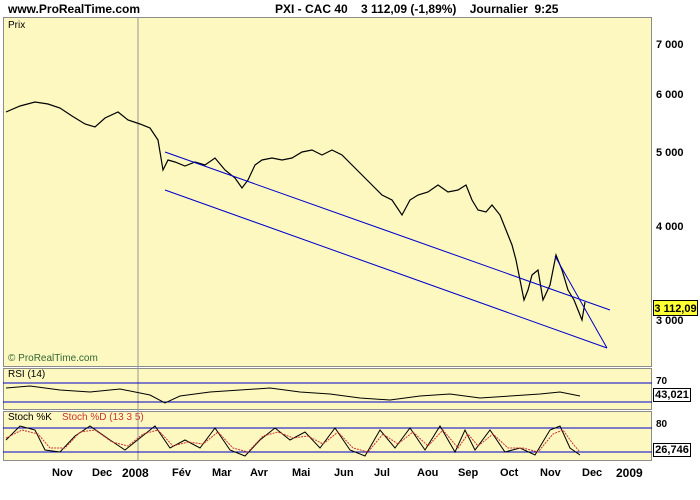 This screenshot has height=500, width=700. Describe the element at coordinates (670, 153) in the screenshot. I see `y-tick-5000: 5 000` at that location.